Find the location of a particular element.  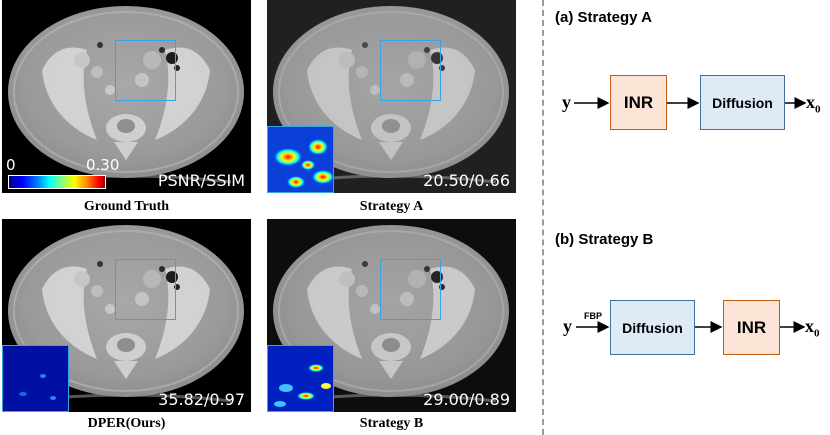

strategy-b-input: y is located at coordinates (567, 326).